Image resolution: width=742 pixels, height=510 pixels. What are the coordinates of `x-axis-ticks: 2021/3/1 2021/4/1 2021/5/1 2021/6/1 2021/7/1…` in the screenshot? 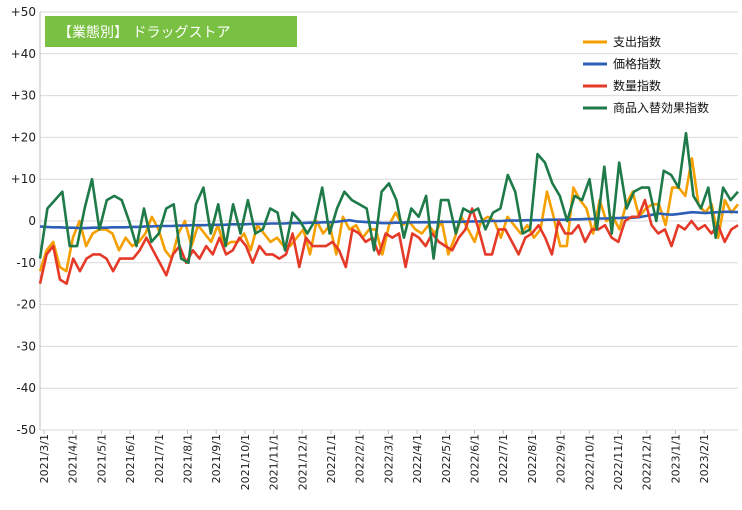 It's located at (374, 460).